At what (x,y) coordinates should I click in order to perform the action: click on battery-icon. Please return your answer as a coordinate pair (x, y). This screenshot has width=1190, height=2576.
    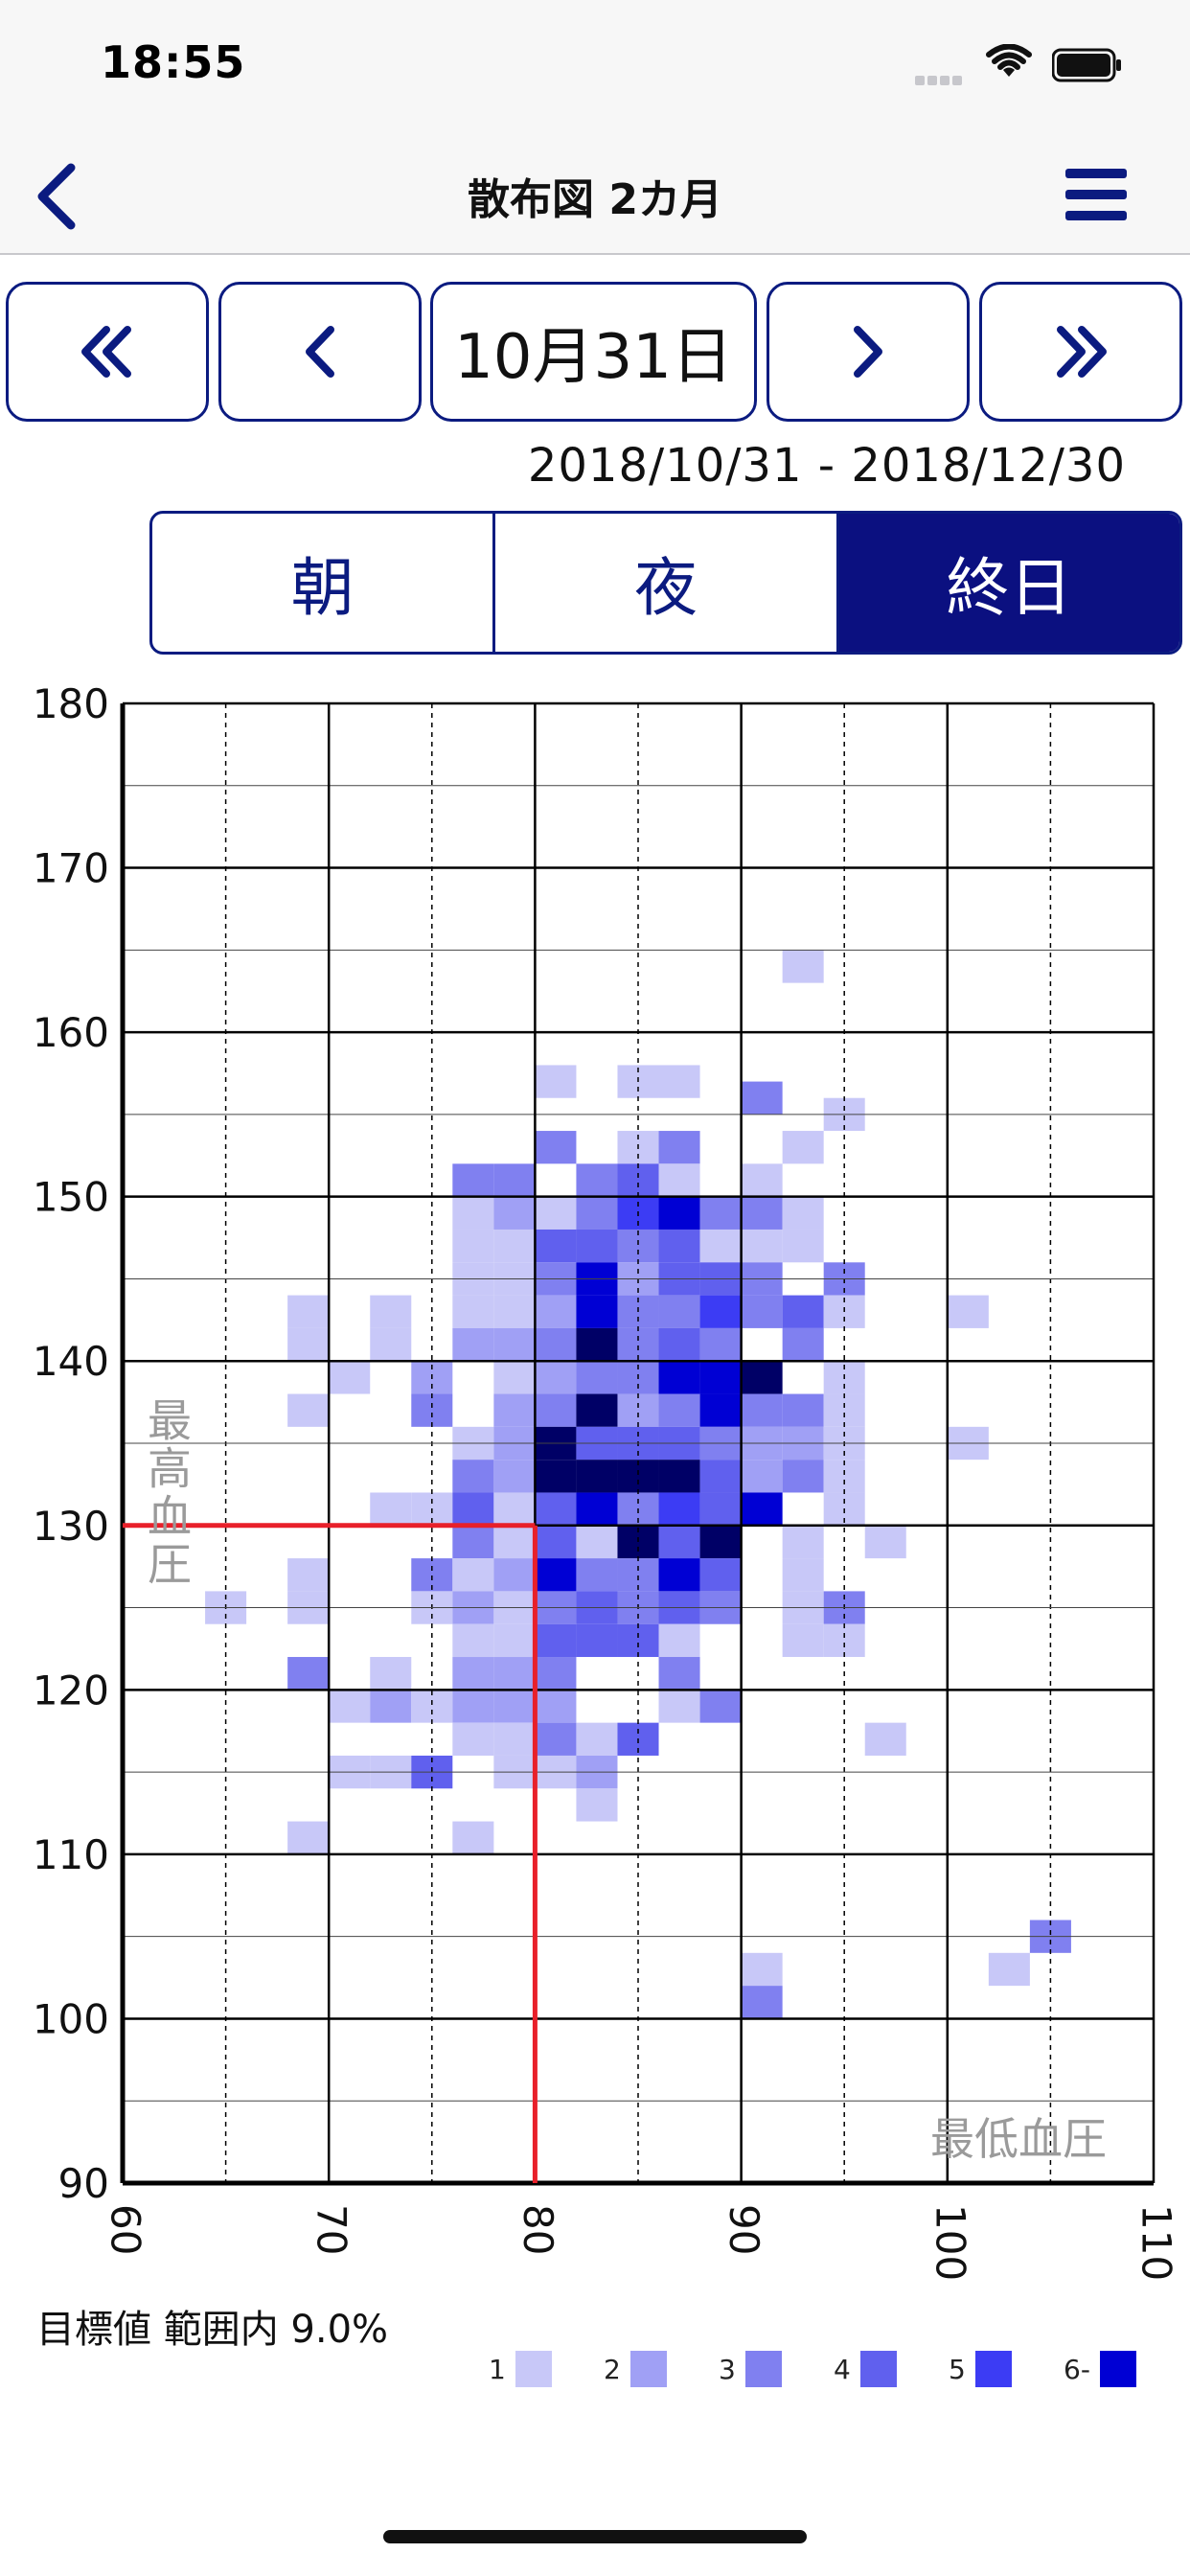
    Looking at the image, I should click on (1087, 65).